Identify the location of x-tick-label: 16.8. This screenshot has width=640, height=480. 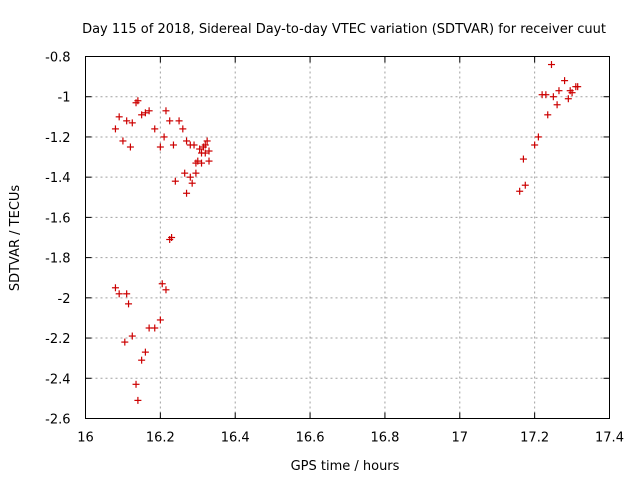
(384, 438).